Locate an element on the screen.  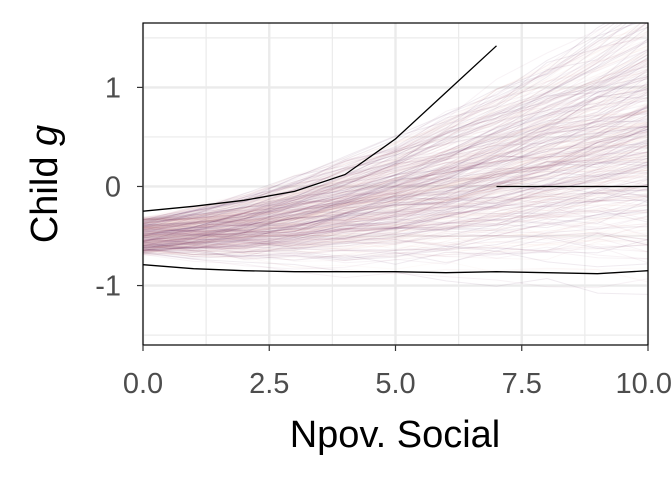
x-axis-ticks: 0.0 2.5 5.0 7.5 10.0 is located at coordinates (397, 372).